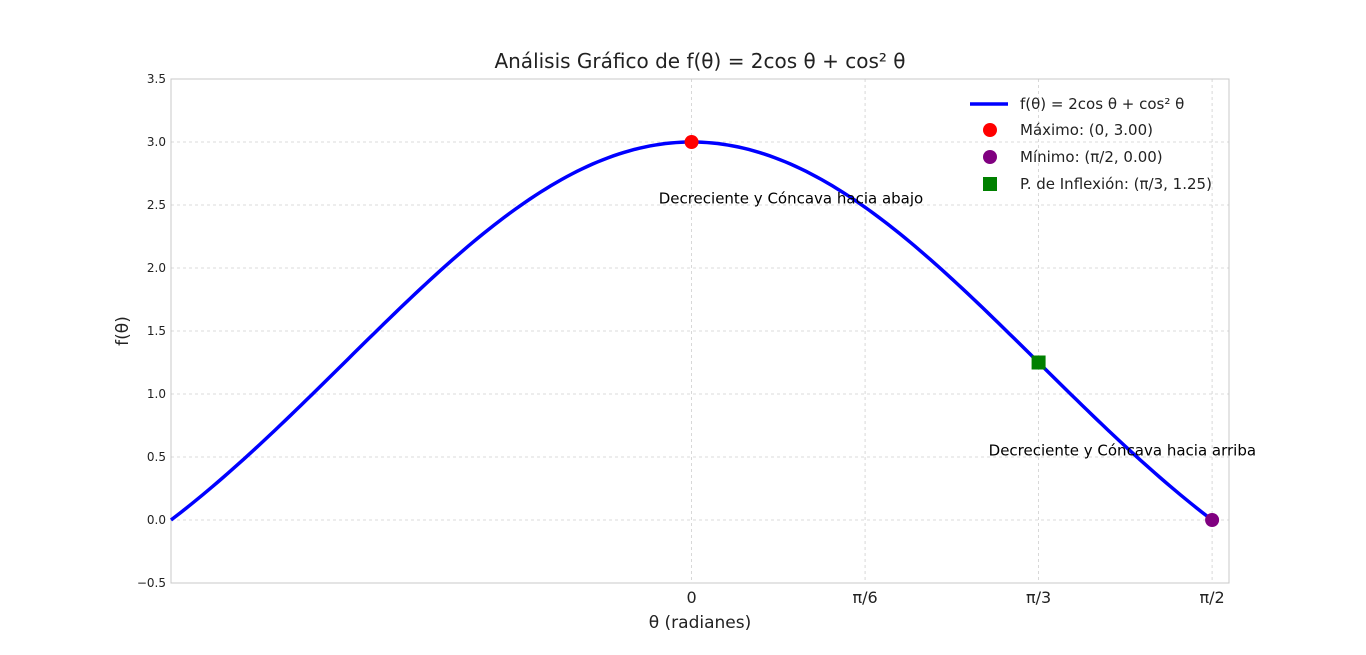 The width and height of the screenshot is (1366, 655). What do you see at coordinates (156, 331) in the screenshot?
I see `y-tick-label: 1.5` at bounding box center [156, 331].